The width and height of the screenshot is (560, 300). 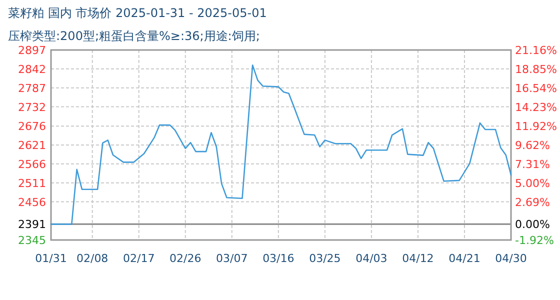 What do you see at coordinates (51, 258) in the screenshot?
I see `x-tick-label: 01/31` at bounding box center [51, 258].